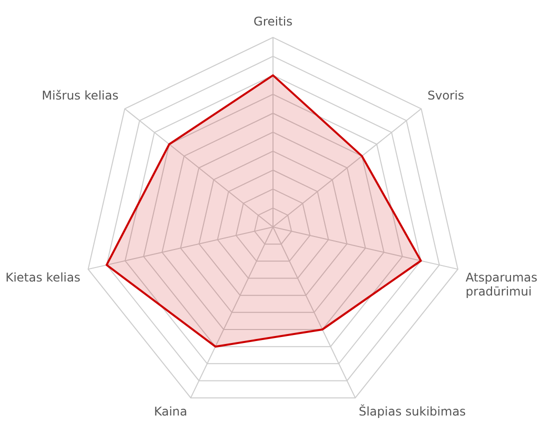  I want to click on spoke-label: Šlapias sukibimas, so click(412, 410).